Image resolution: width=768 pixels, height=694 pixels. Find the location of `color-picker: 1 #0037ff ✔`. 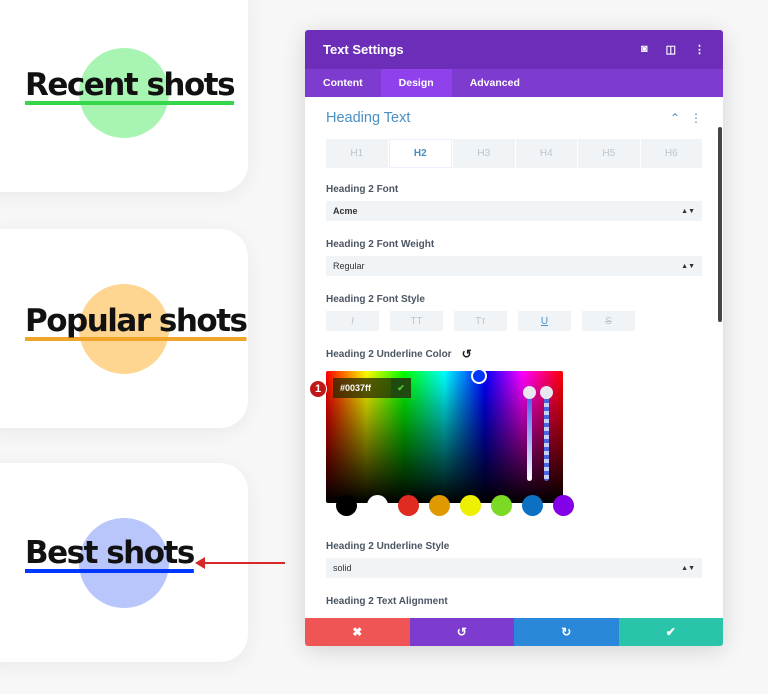

color-picker: 1 #0037ff ✔ is located at coordinates (441, 442).